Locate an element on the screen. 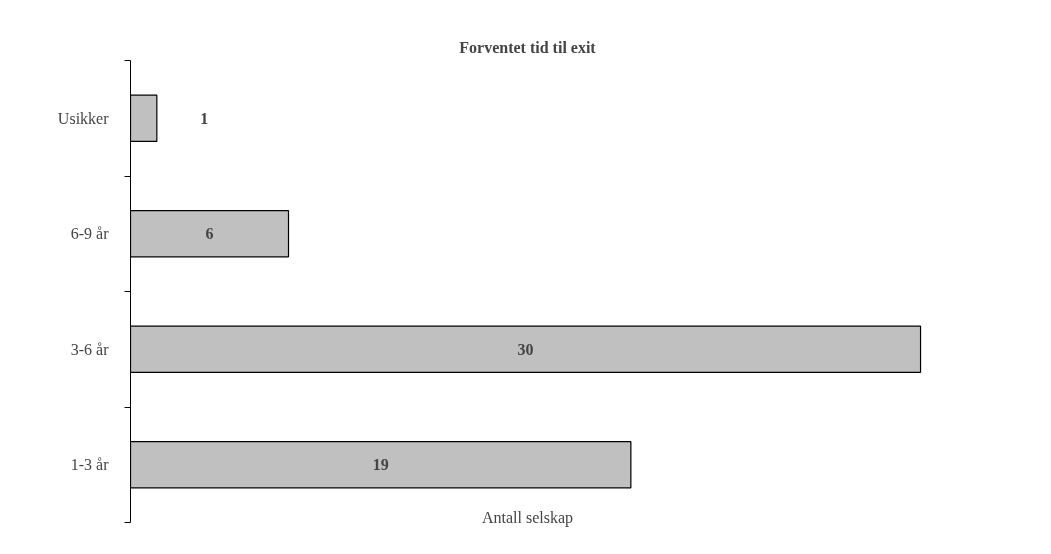 Image resolution: width=1051 pixels, height=554 pixels. y-tick-label: 1-3 år is located at coordinates (90, 465).